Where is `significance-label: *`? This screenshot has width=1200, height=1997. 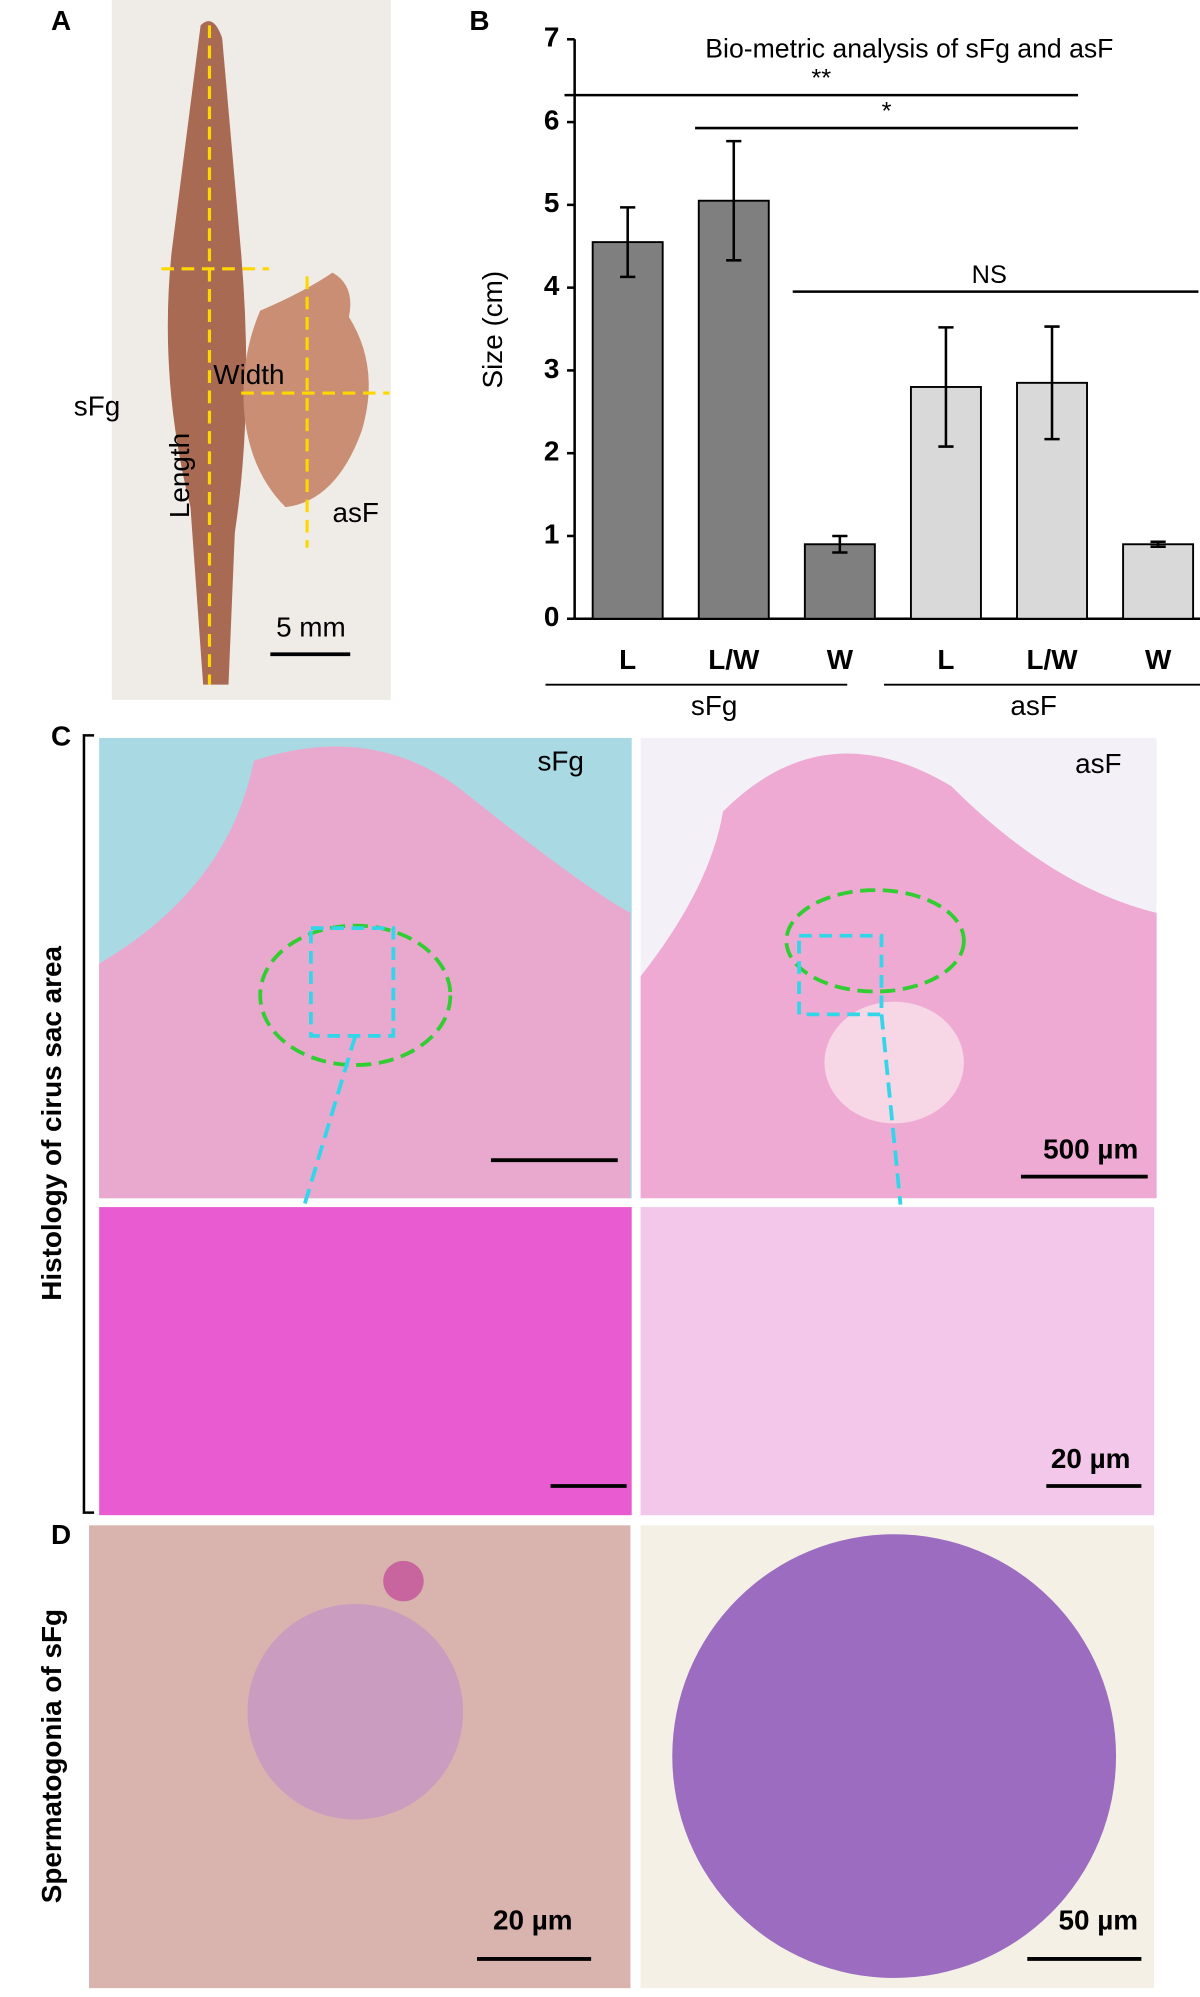
significance-label: * is located at coordinates (887, 112).